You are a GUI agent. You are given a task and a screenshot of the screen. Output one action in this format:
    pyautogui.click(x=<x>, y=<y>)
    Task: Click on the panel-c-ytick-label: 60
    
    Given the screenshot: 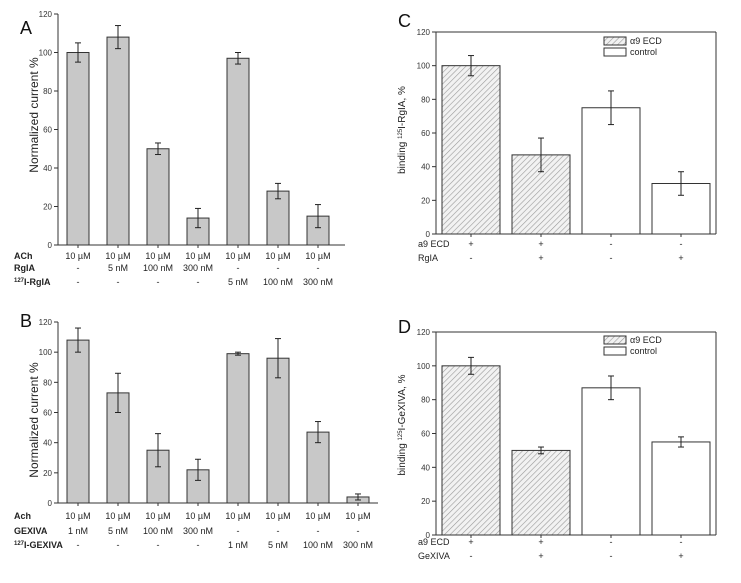 What is the action you would take?
    pyautogui.click(x=425, y=133)
    